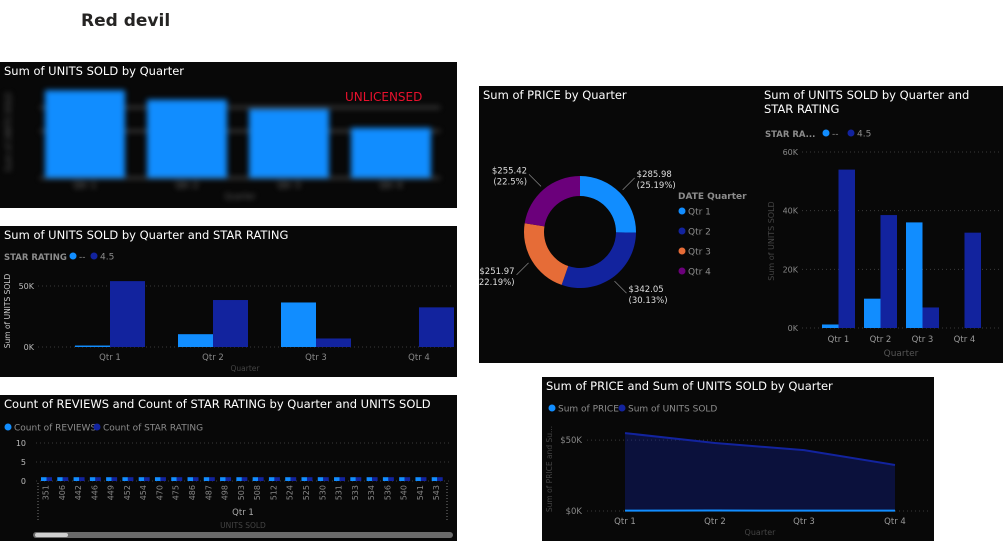 The height and width of the screenshot is (541, 1003). I want to click on legend-item-reviews-swatch, so click(8, 427).